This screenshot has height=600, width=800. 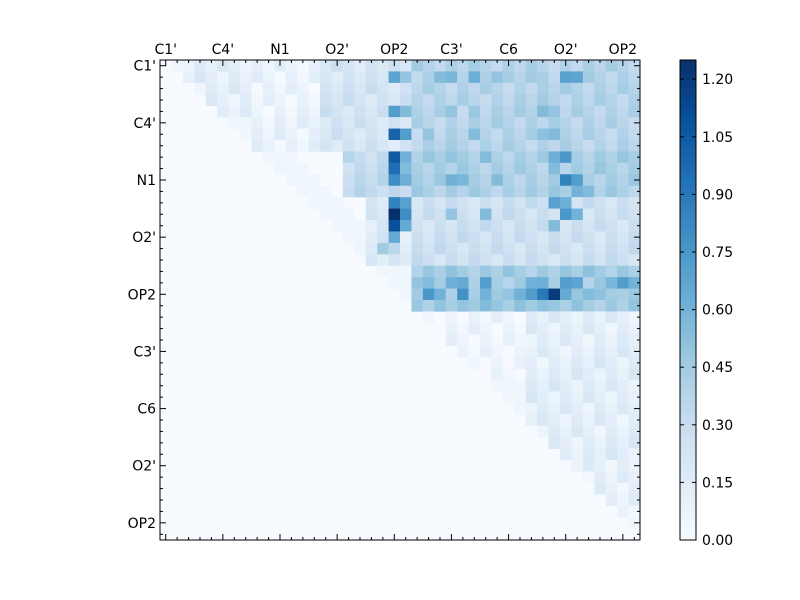 What do you see at coordinates (279, 50) in the screenshot?
I see `x-tick-label: N1` at bounding box center [279, 50].